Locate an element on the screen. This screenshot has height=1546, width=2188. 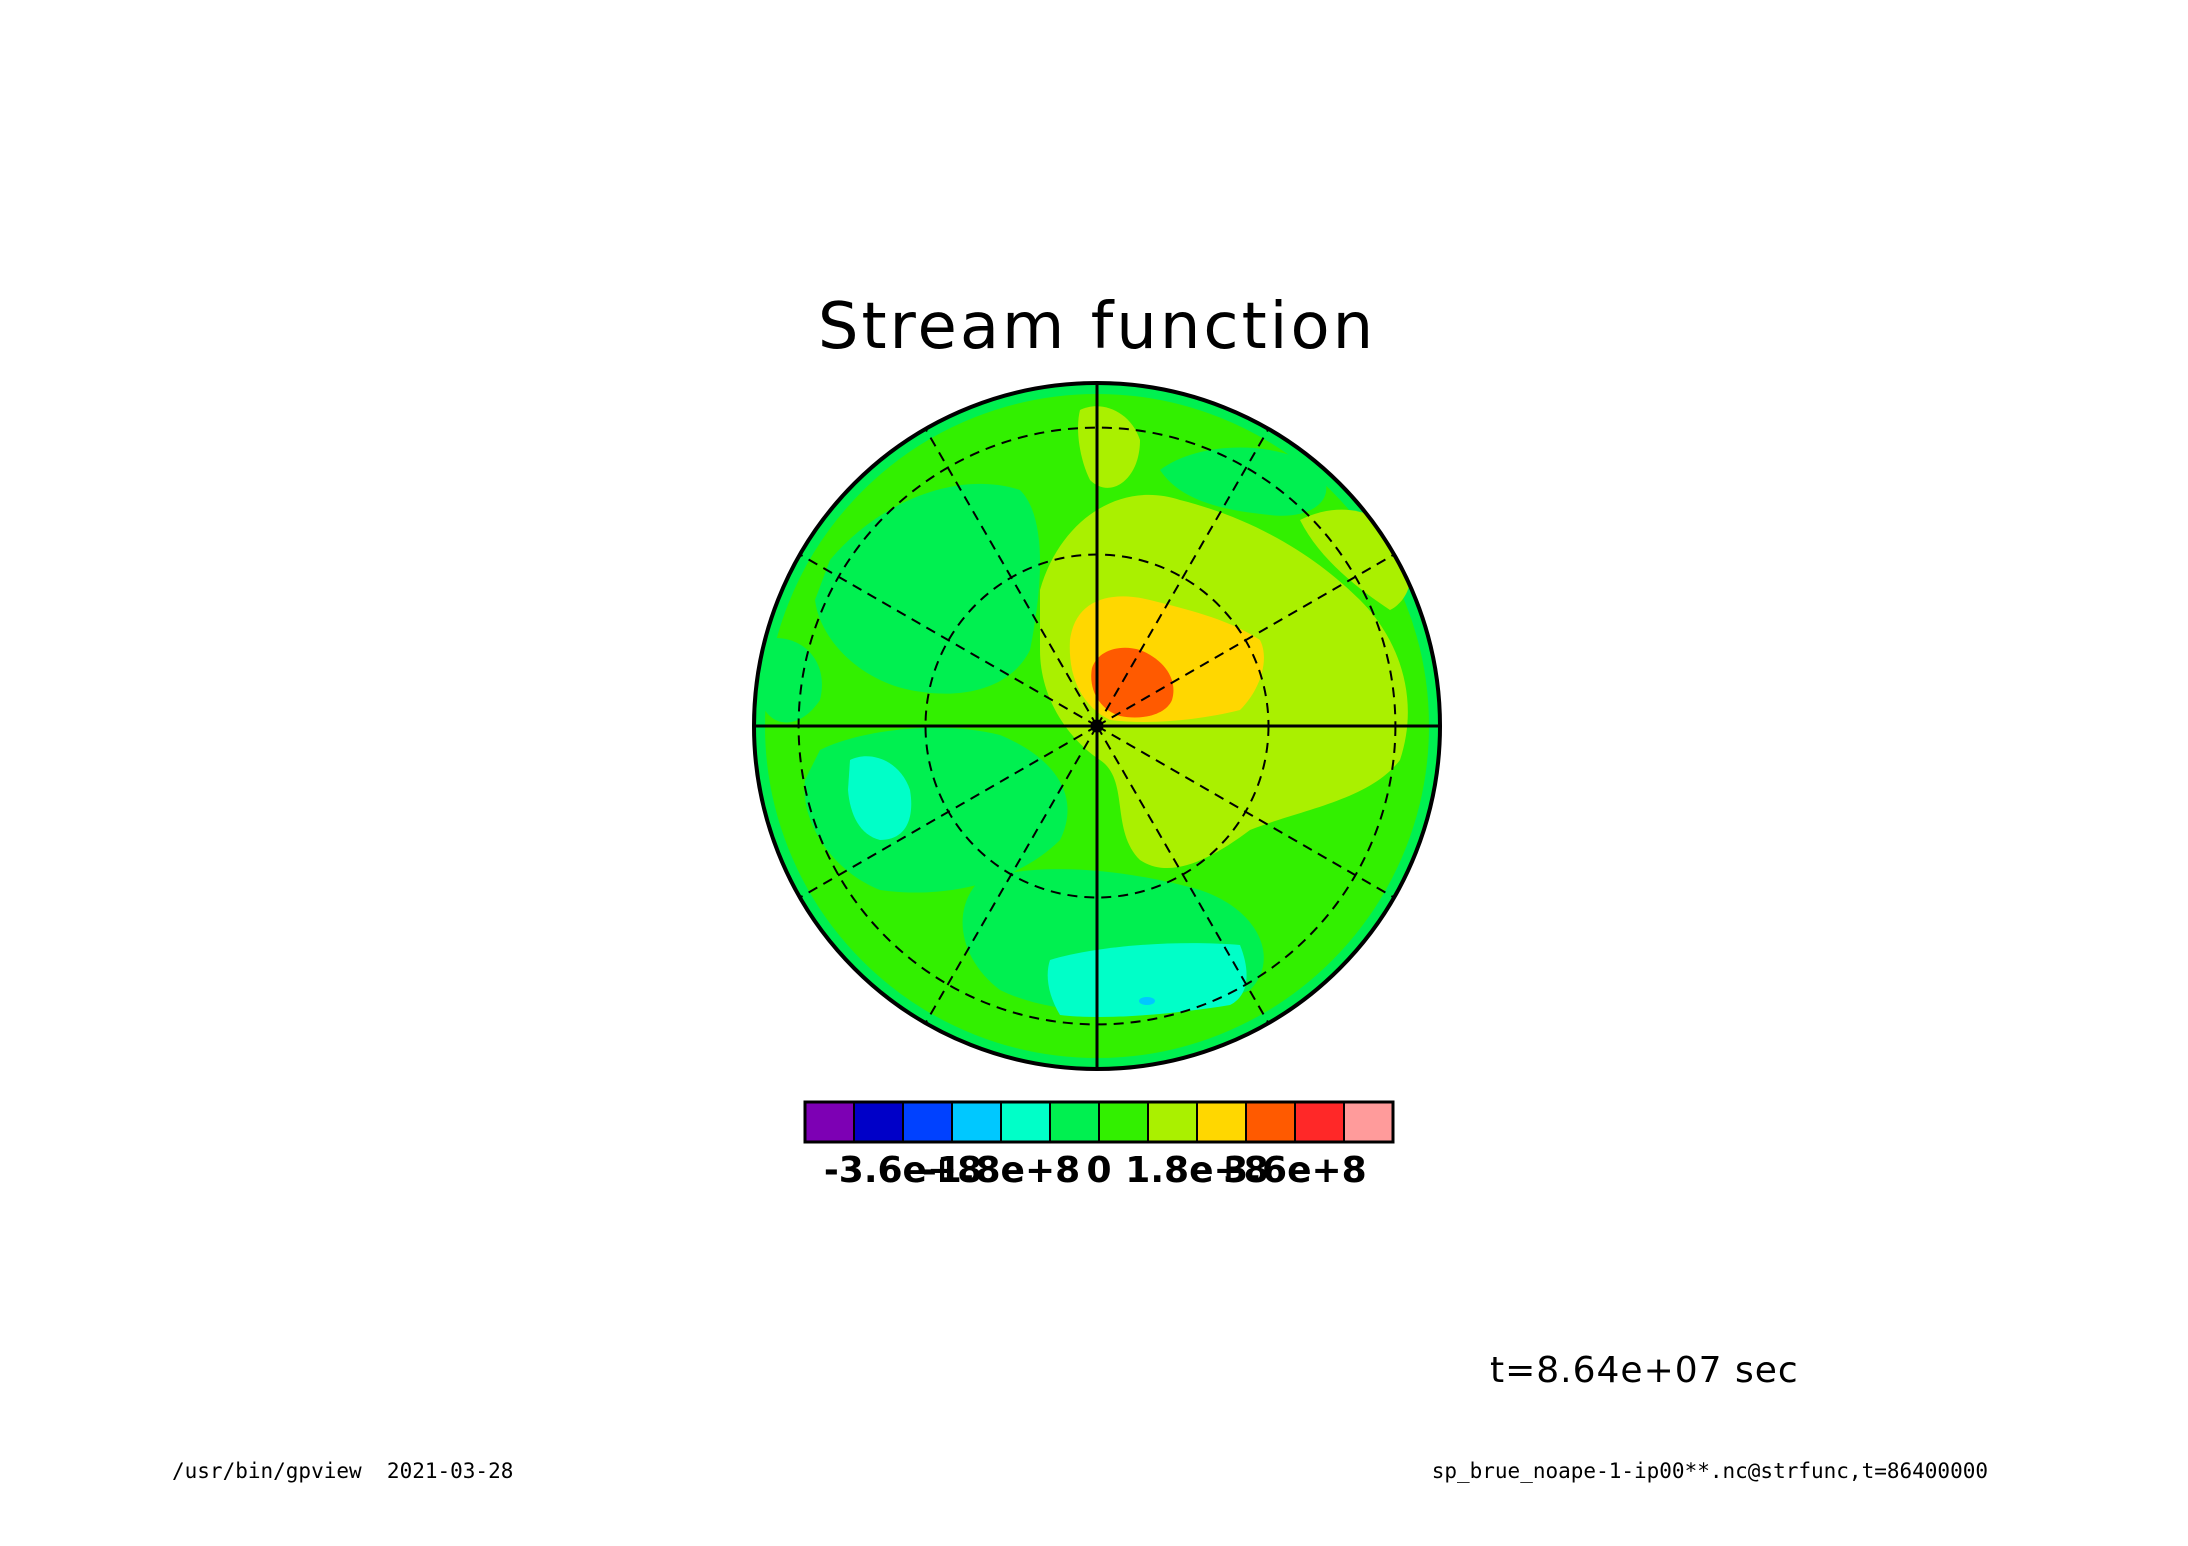
colorbar-tick-label: -1.8e+8 is located at coordinates (1001, 1170).